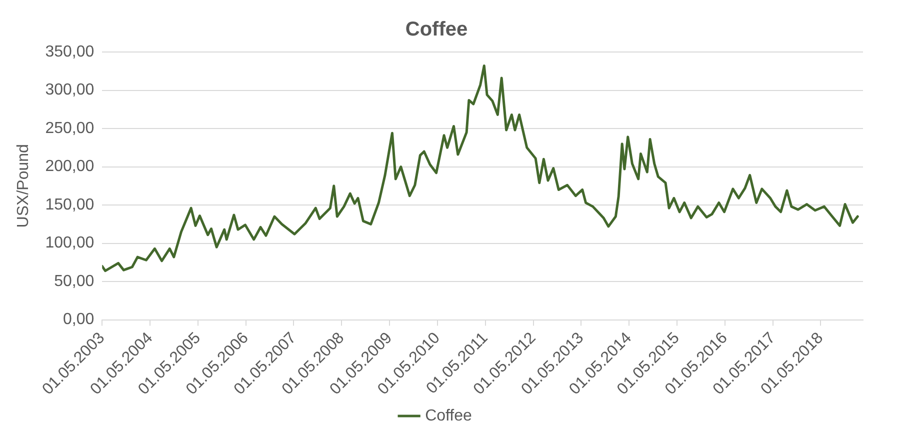  I want to click on legend-label: Coffee, so click(448, 415).